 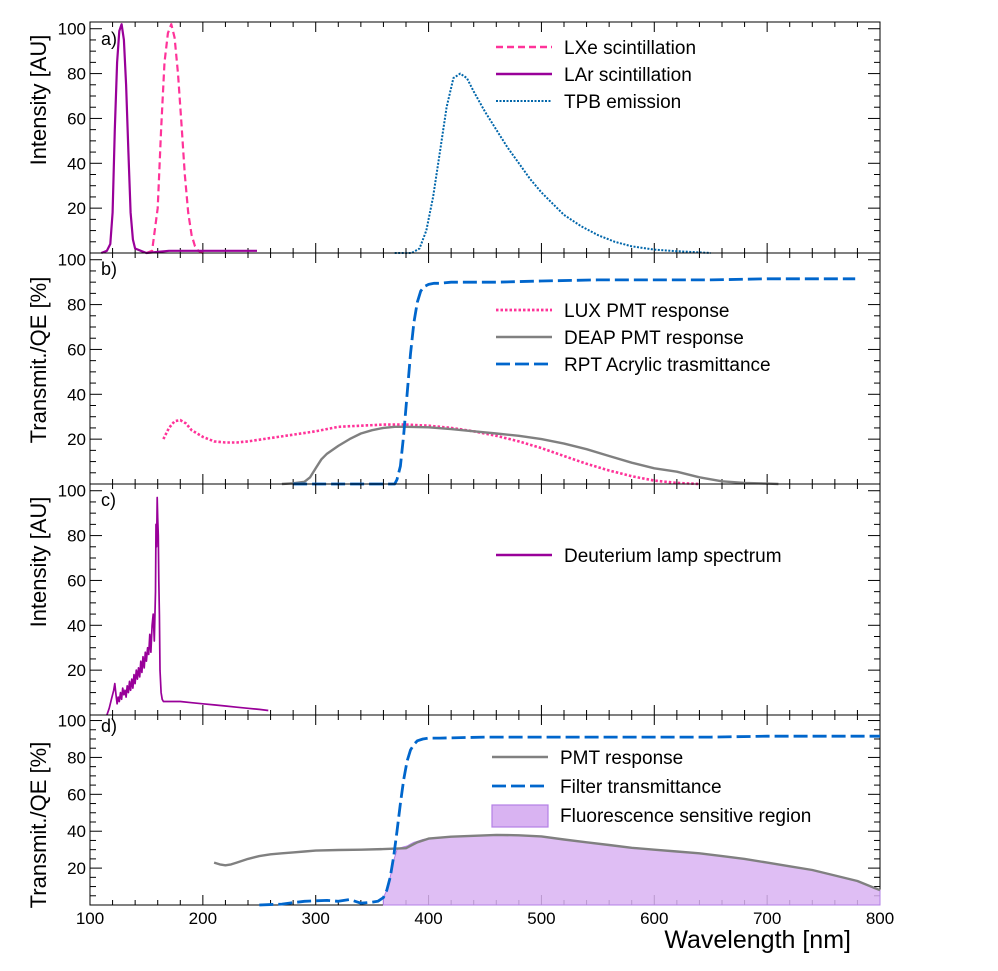 I want to click on series-line-filter-transmittance, so click(x=569, y=820).